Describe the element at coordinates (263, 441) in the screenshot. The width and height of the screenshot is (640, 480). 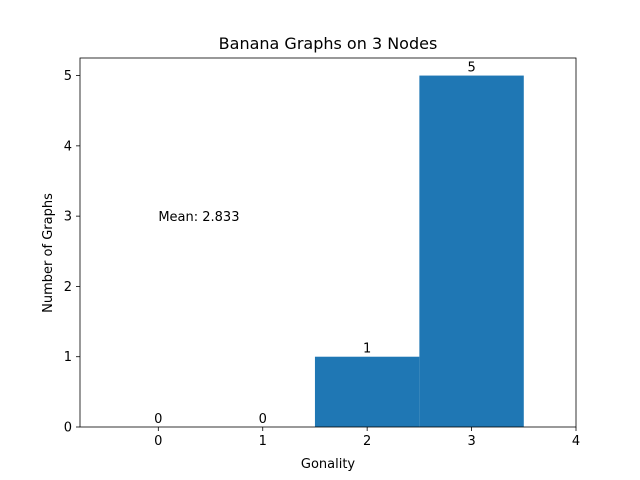
I see `x-tick-label-1: 1` at that location.